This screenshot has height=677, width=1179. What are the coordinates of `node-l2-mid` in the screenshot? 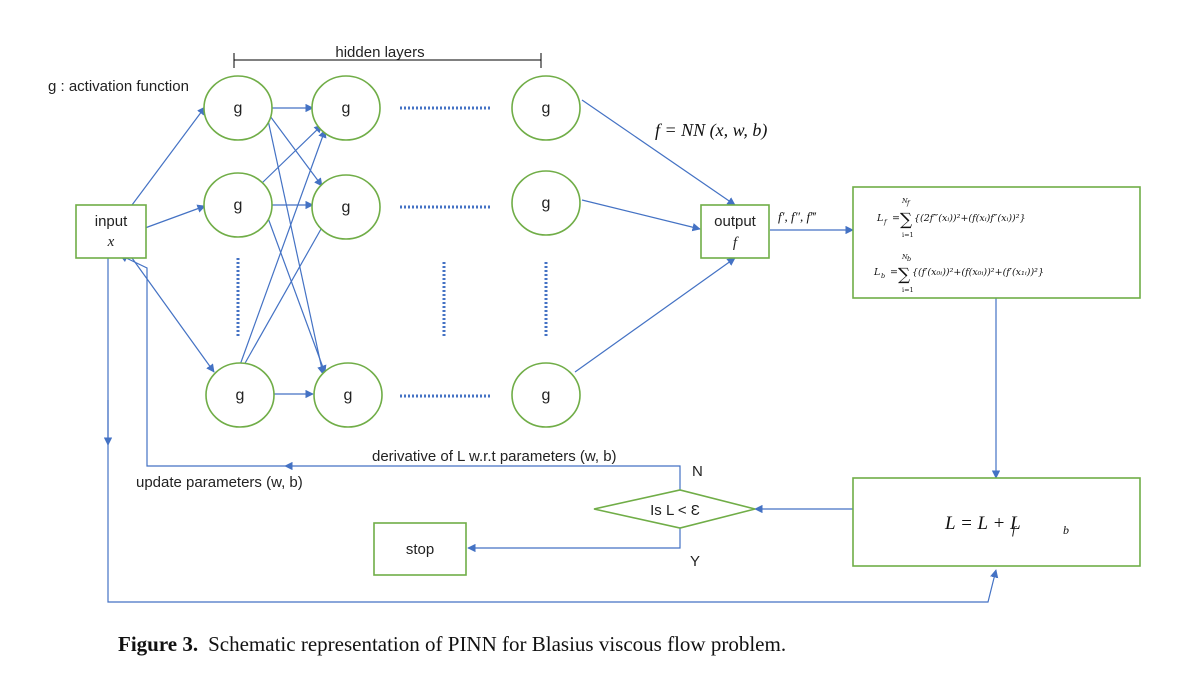 It's located at (346, 207).